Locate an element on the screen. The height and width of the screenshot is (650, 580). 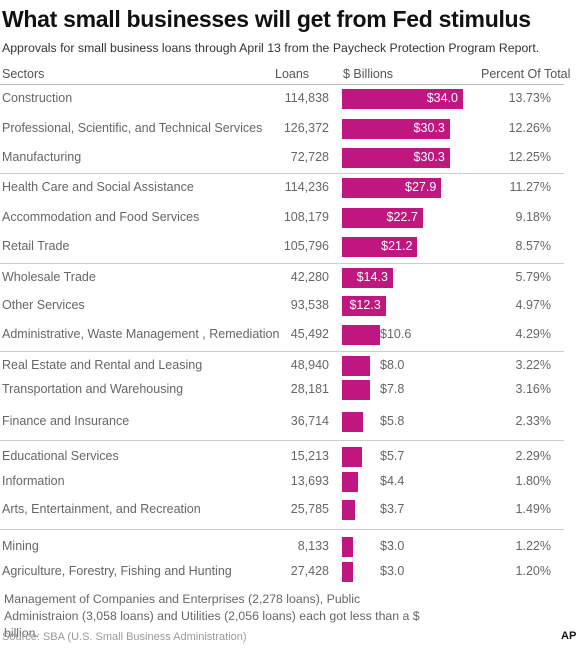
percent-value: 3.22% is located at coordinates (533, 365).